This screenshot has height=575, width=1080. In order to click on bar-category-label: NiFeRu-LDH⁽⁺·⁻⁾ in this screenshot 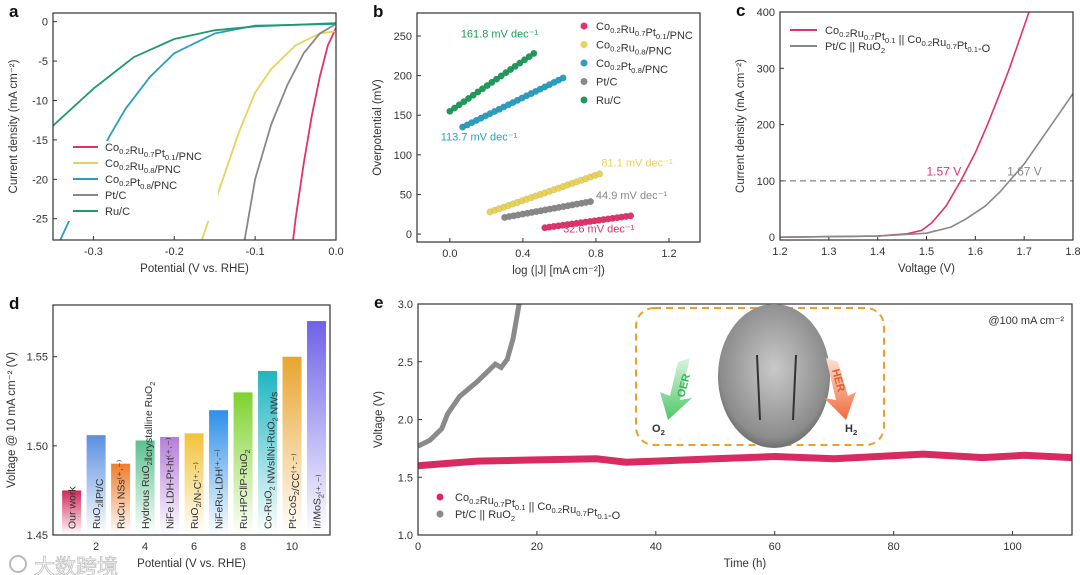, I will do `click(220, 489)`.